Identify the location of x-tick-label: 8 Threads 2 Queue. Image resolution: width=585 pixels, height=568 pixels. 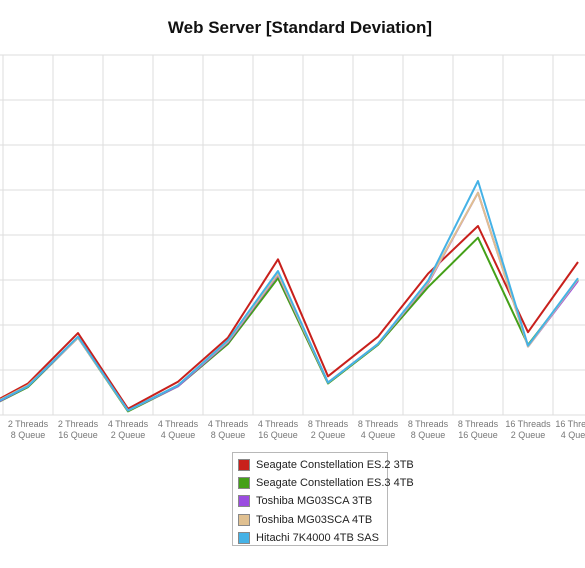
(328, 429).